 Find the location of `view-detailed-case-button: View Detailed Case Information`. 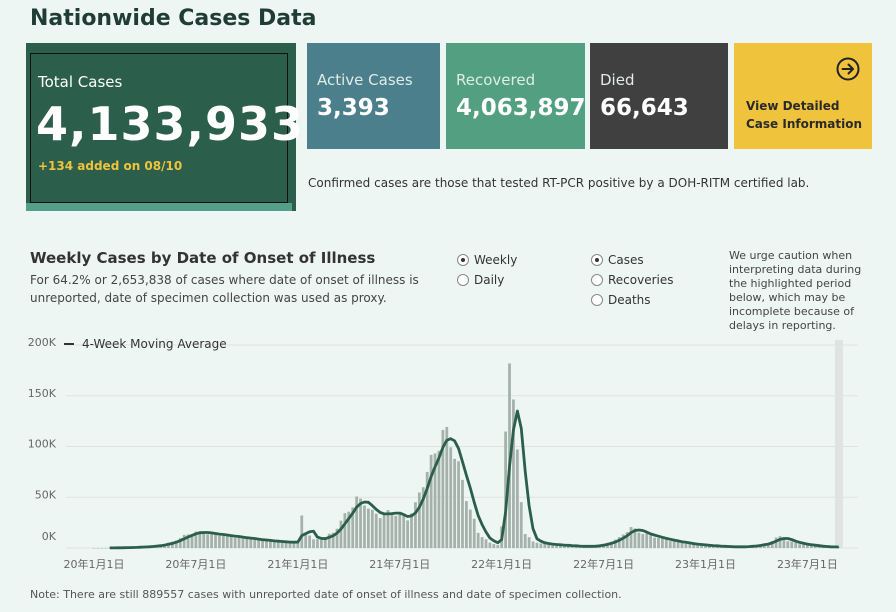

view-detailed-case-button: View Detailed Case Information is located at coordinates (803, 96).